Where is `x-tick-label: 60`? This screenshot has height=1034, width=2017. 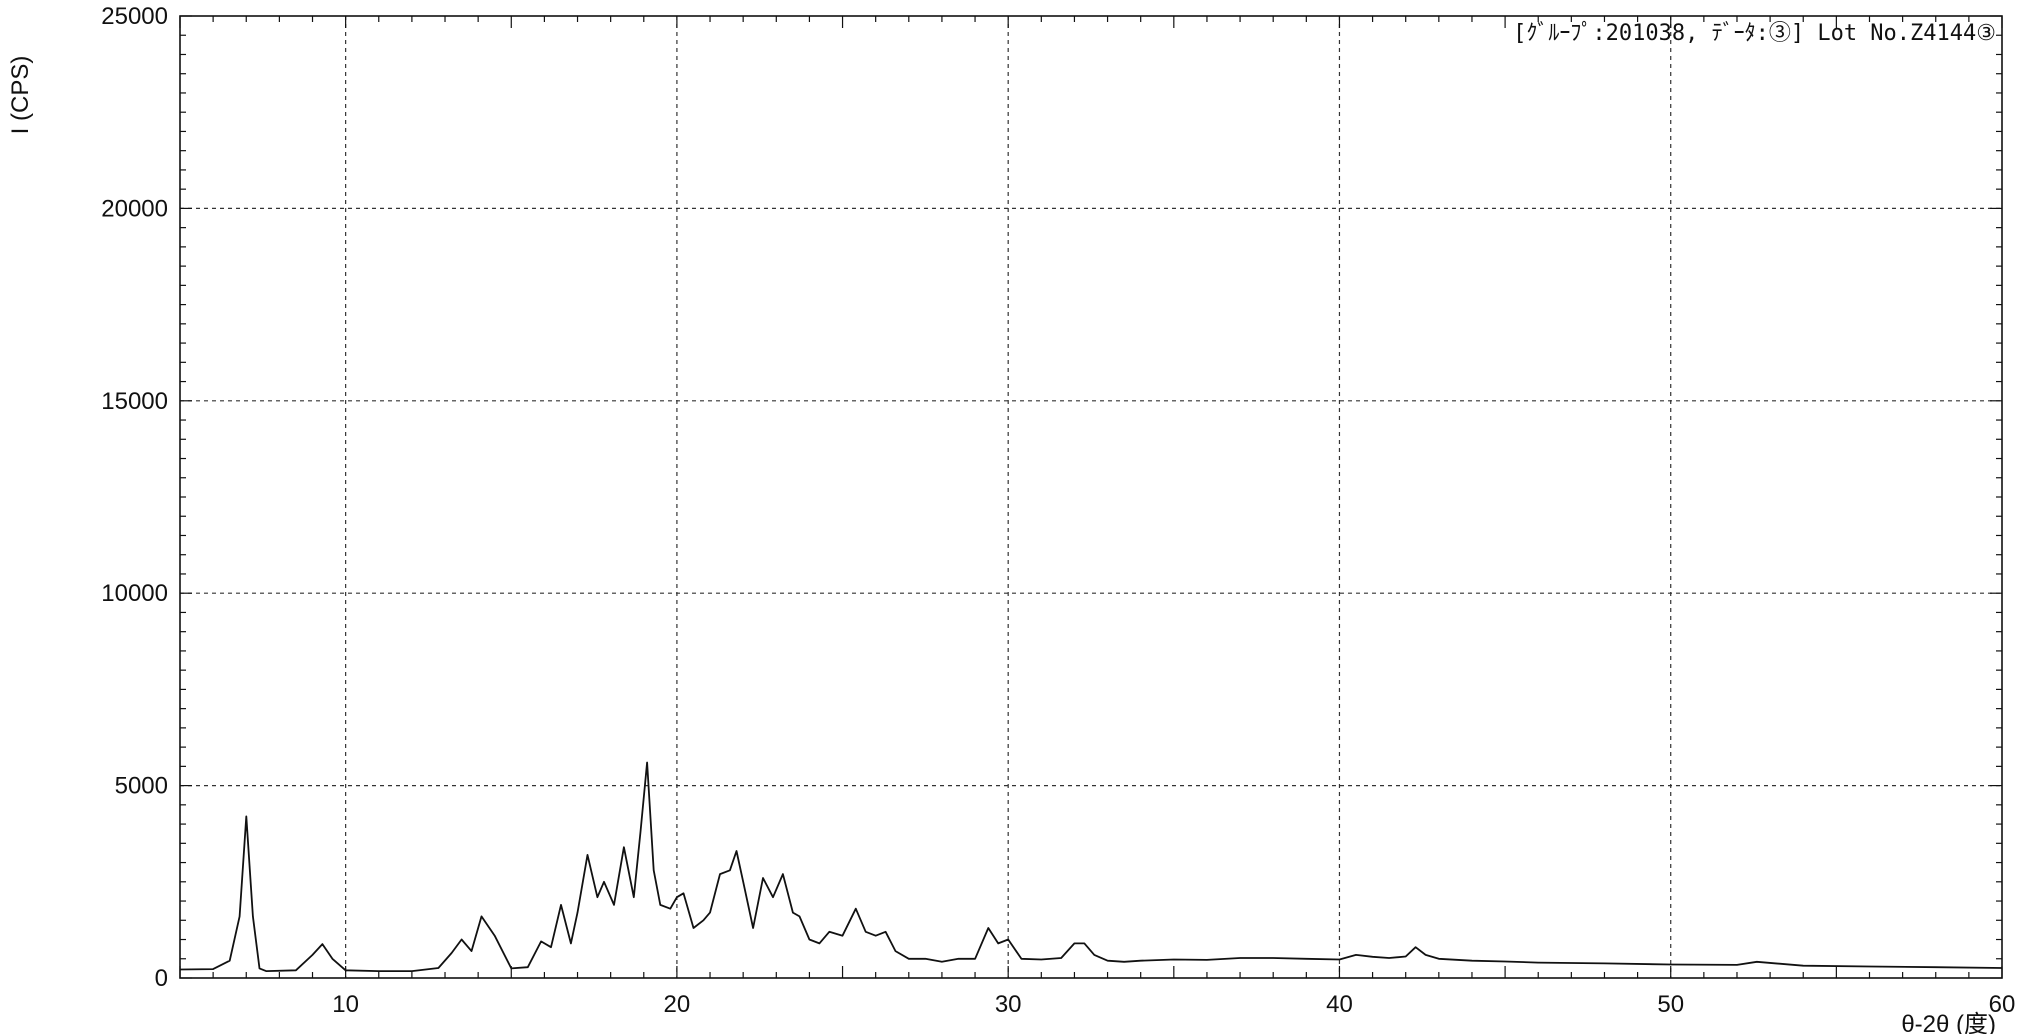 x-tick-label: 60 is located at coordinates (2002, 1004).